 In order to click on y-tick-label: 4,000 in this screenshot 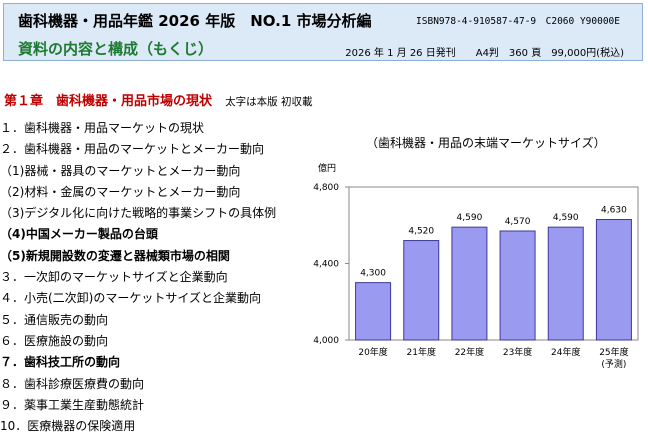, I will do `click(326, 341)`.